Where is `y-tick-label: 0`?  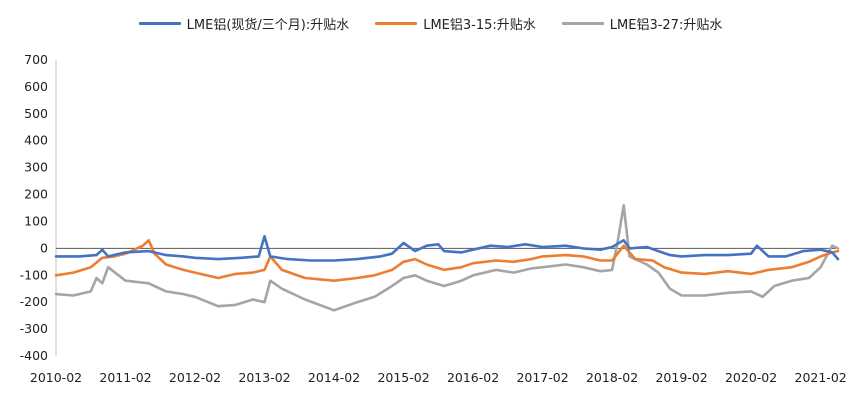 y-tick-label: 0 is located at coordinates (44, 247).